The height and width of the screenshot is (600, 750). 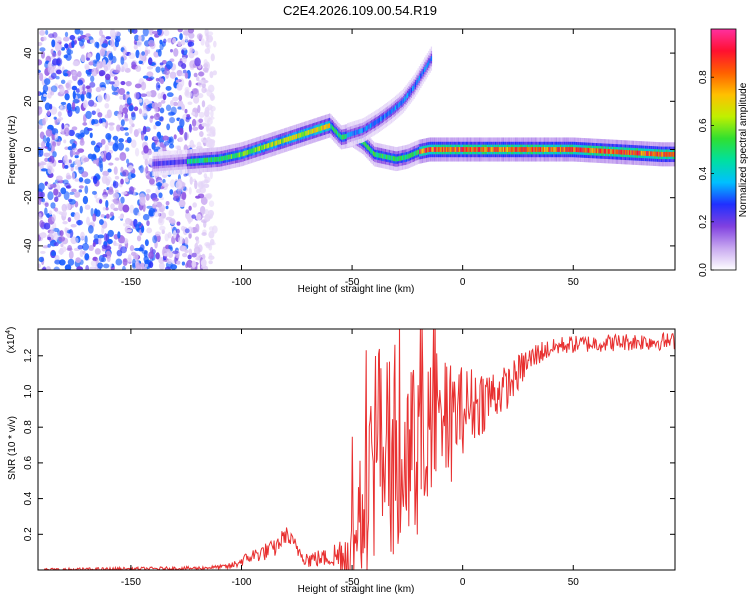 I want to click on trace-upper-branch, so click(x=390, y=97).